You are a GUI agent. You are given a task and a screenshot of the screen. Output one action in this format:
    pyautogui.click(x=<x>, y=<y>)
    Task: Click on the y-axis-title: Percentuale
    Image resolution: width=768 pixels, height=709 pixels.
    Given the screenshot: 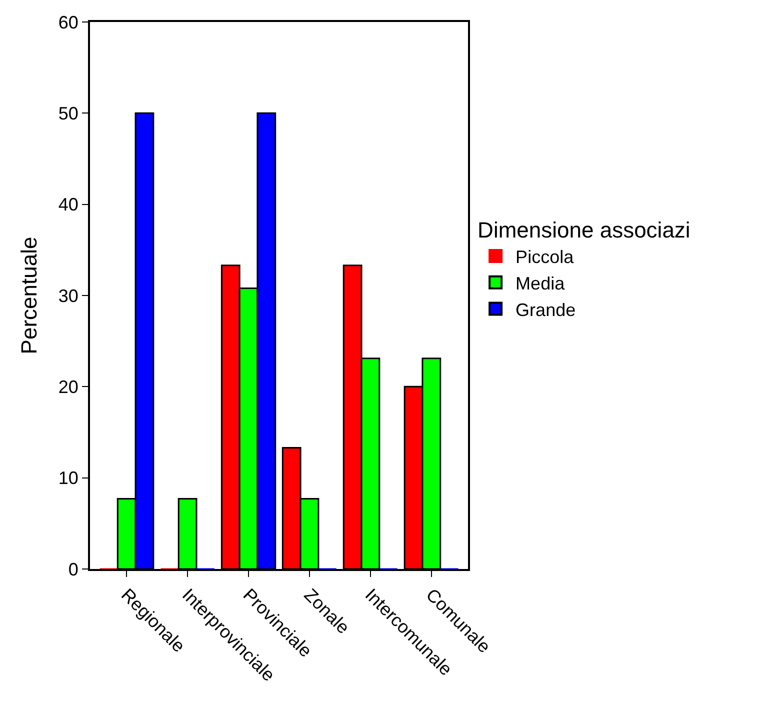 What is the action you would take?
    pyautogui.click(x=29, y=295)
    